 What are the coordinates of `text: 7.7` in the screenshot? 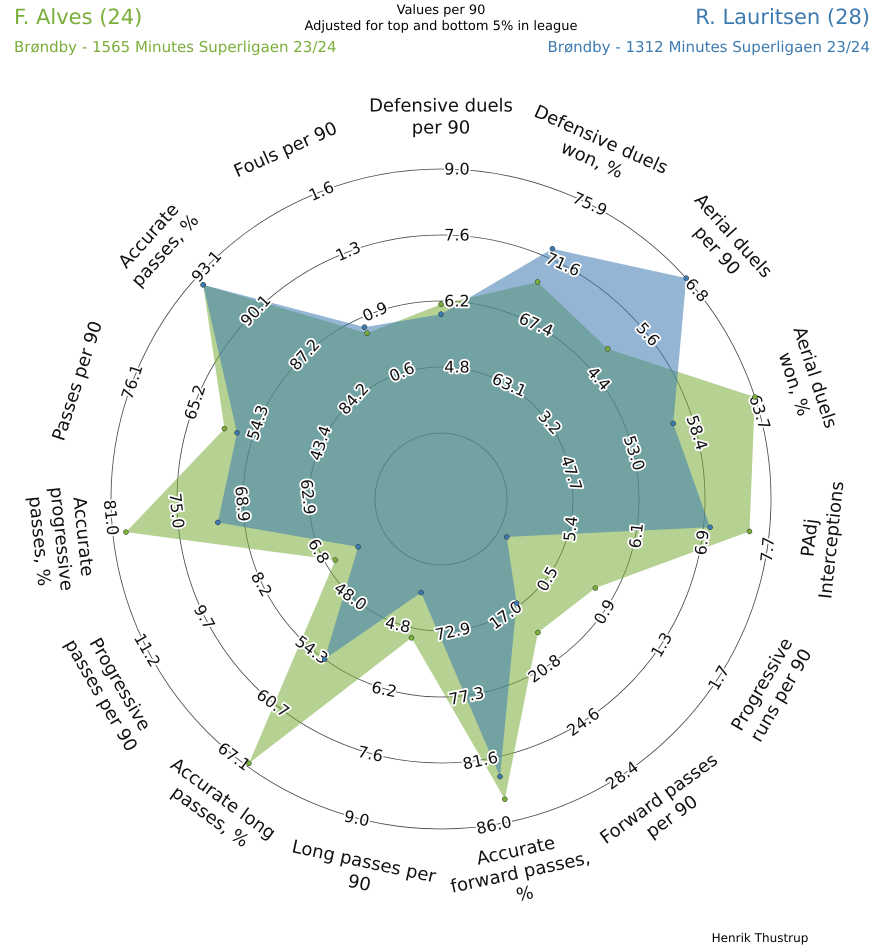 It's located at (767, 550).